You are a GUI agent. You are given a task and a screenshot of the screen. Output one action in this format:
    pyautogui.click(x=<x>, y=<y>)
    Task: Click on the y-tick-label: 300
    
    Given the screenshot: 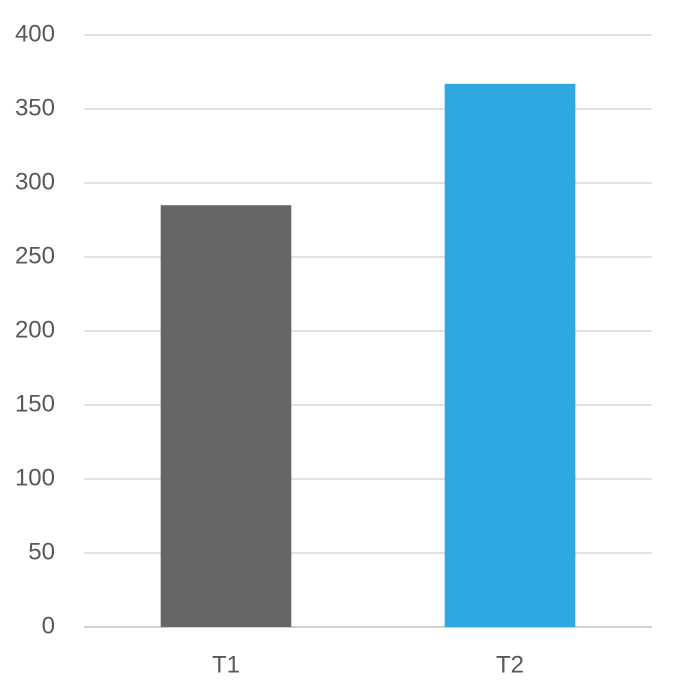 What is the action you would take?
    pyautogui.click(x=35, y=181)
    